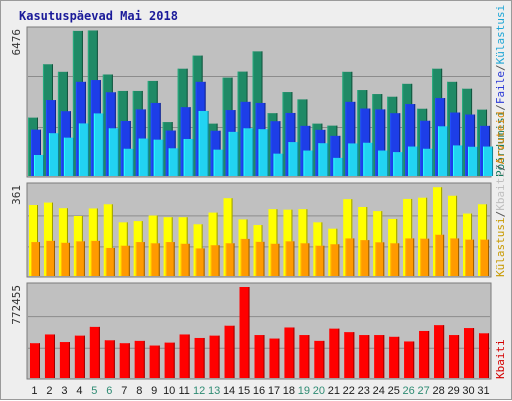 This screenshot has width=512, height=401. I want to click on bar-top-faile-5-highlight, so click(91, 128).